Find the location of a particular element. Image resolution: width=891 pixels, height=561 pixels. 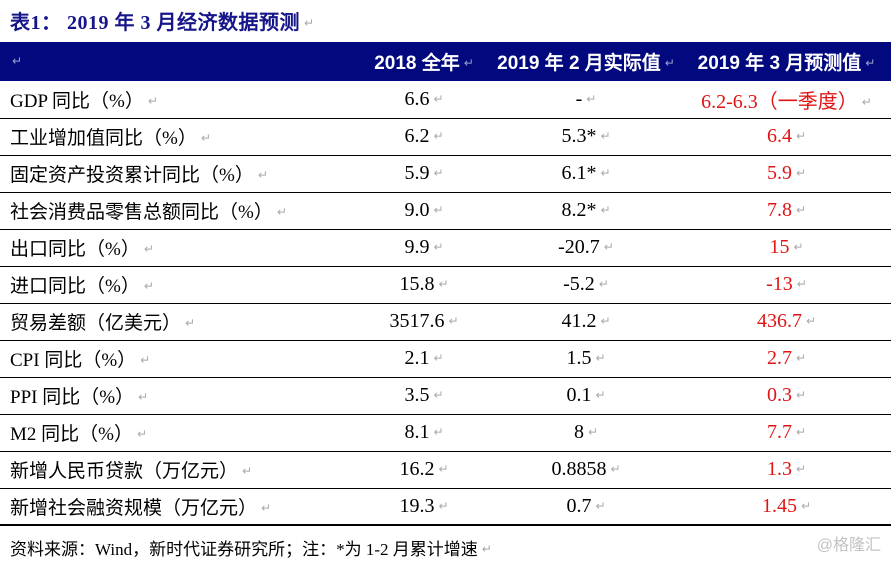

row-label: 工业增加值同比（%） ↵ is located at coordinates (179, 137).